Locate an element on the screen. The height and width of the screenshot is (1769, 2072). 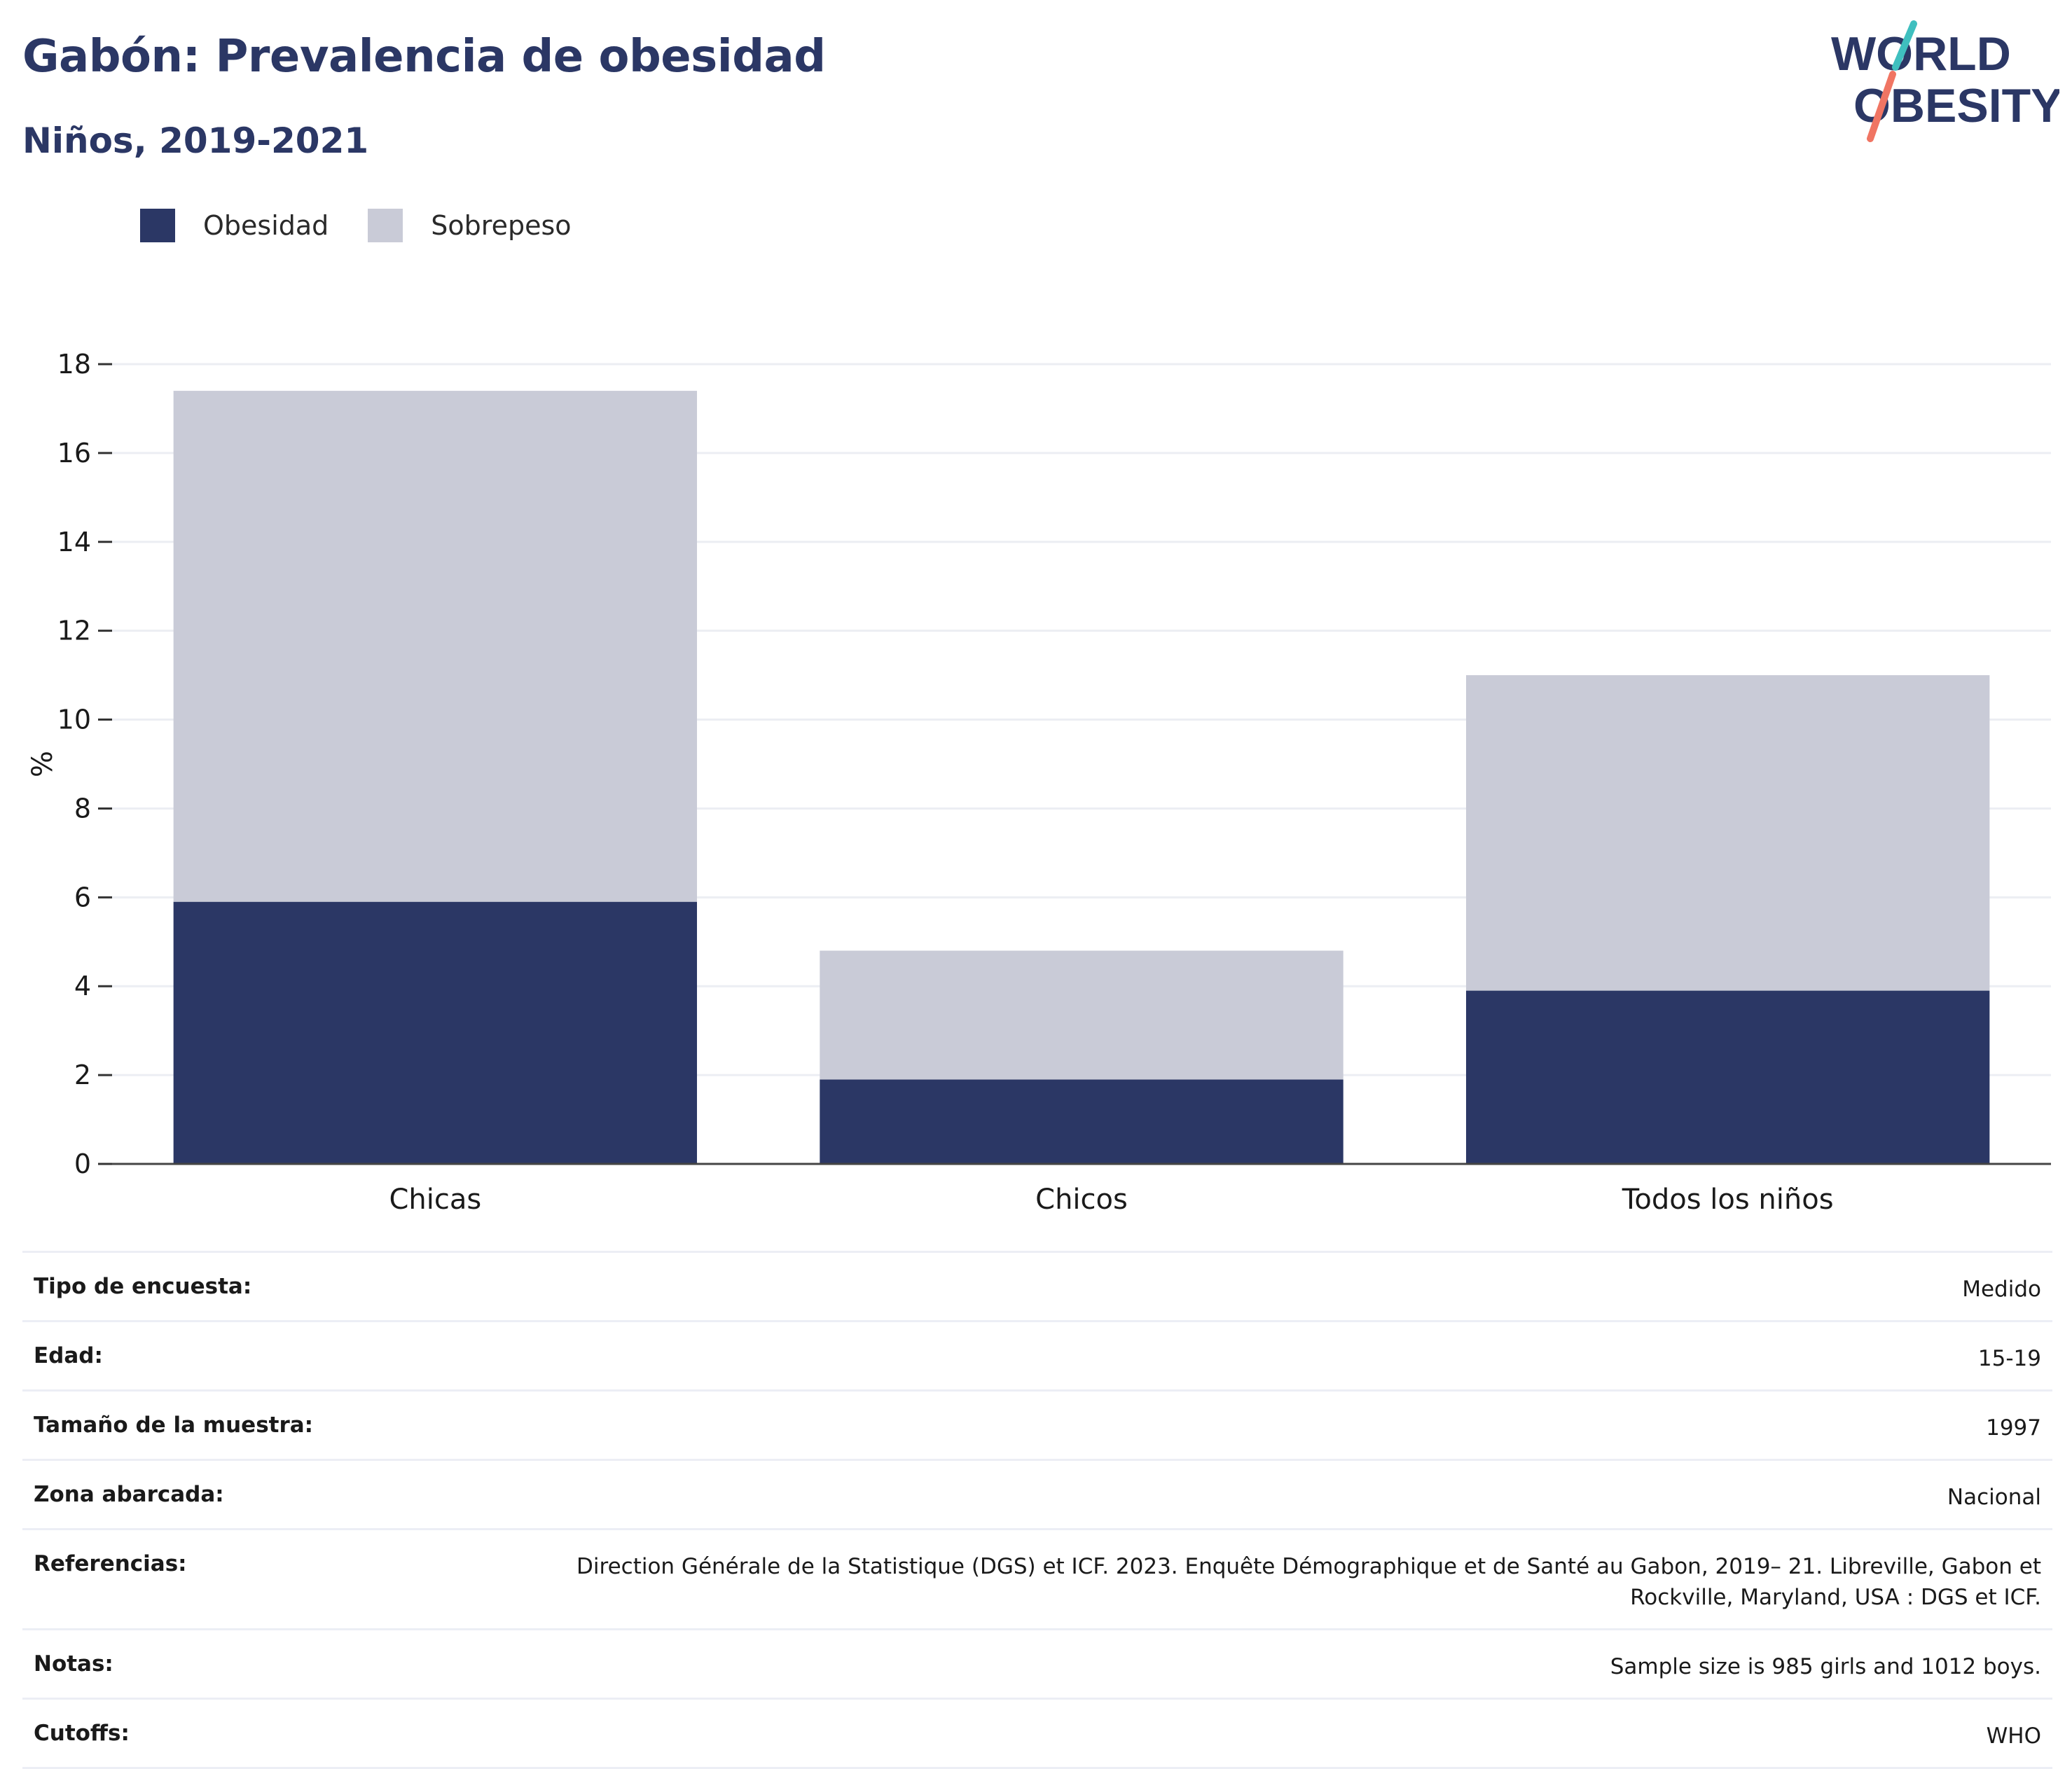
details-value: WHO is located at coordinates (2014, 1736).